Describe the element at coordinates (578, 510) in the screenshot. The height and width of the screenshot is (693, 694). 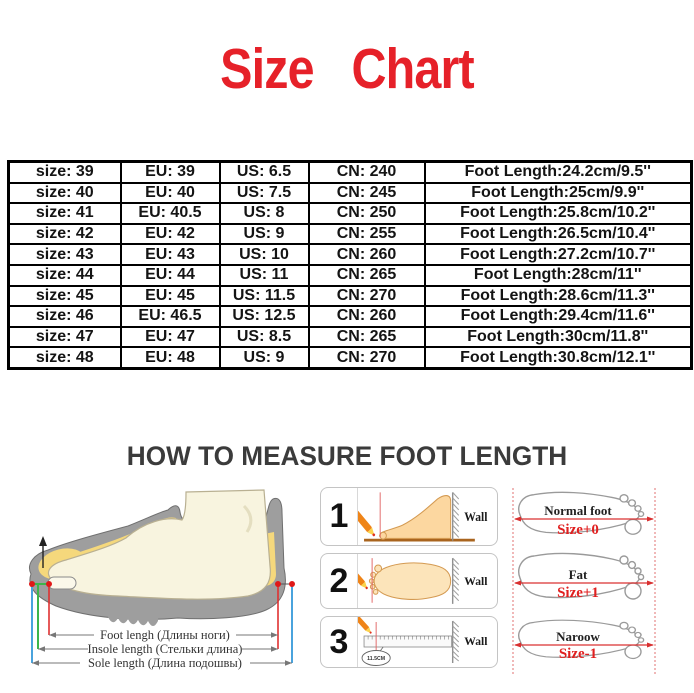
I see `foot-type-name: Normal foot` at that location.